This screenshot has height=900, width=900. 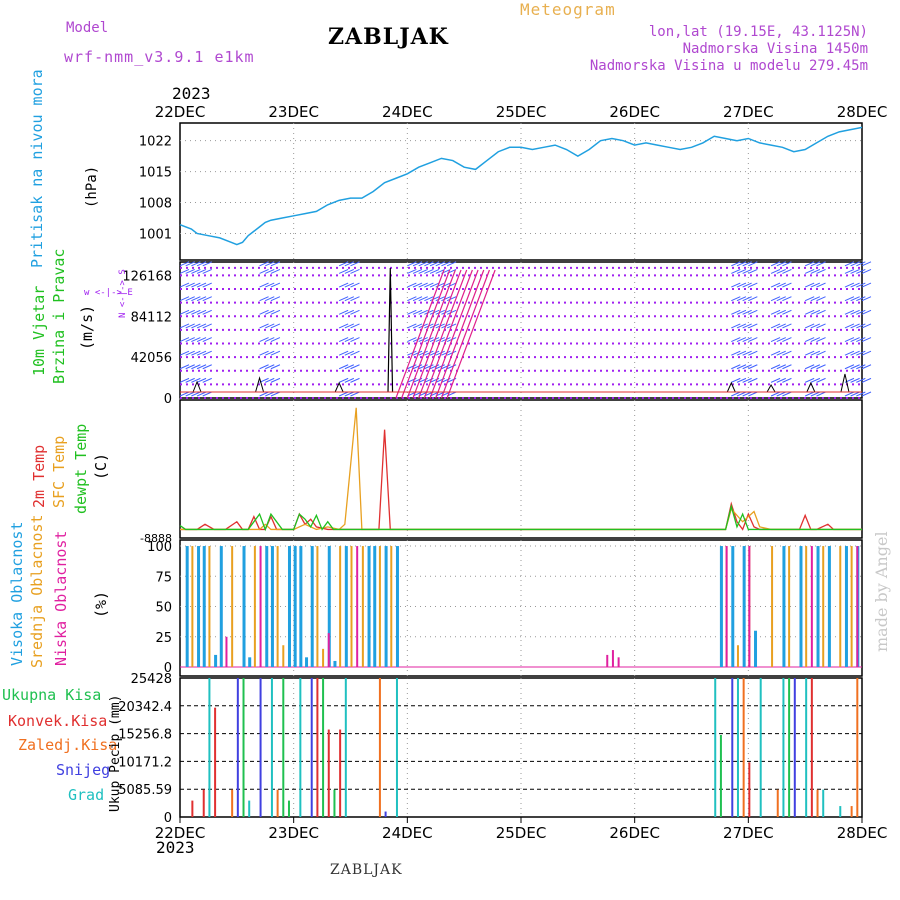 What do you see at coordinates (81, 468) in the screenshot?
I see `temp-dewpt-label: dewpt Temp` at bounding box center [81, 468].